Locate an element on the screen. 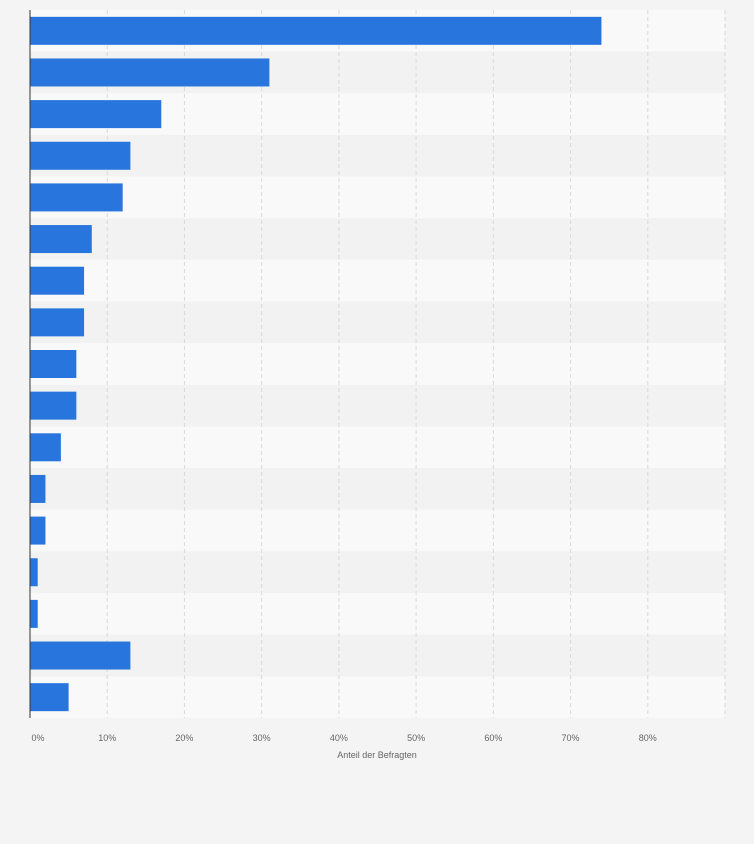 This screenshot has width=754, height=844. x-tick-label: 30% is located at coordinates (262, 738).